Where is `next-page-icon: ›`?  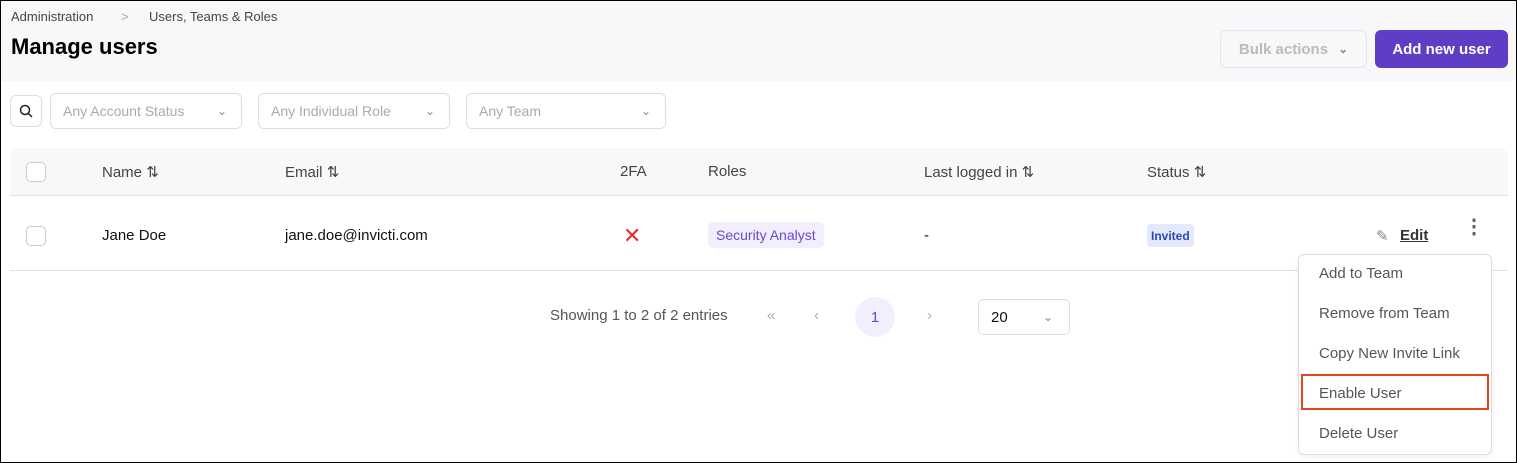
next-page-icon: › is located at coordinates (929, 315).